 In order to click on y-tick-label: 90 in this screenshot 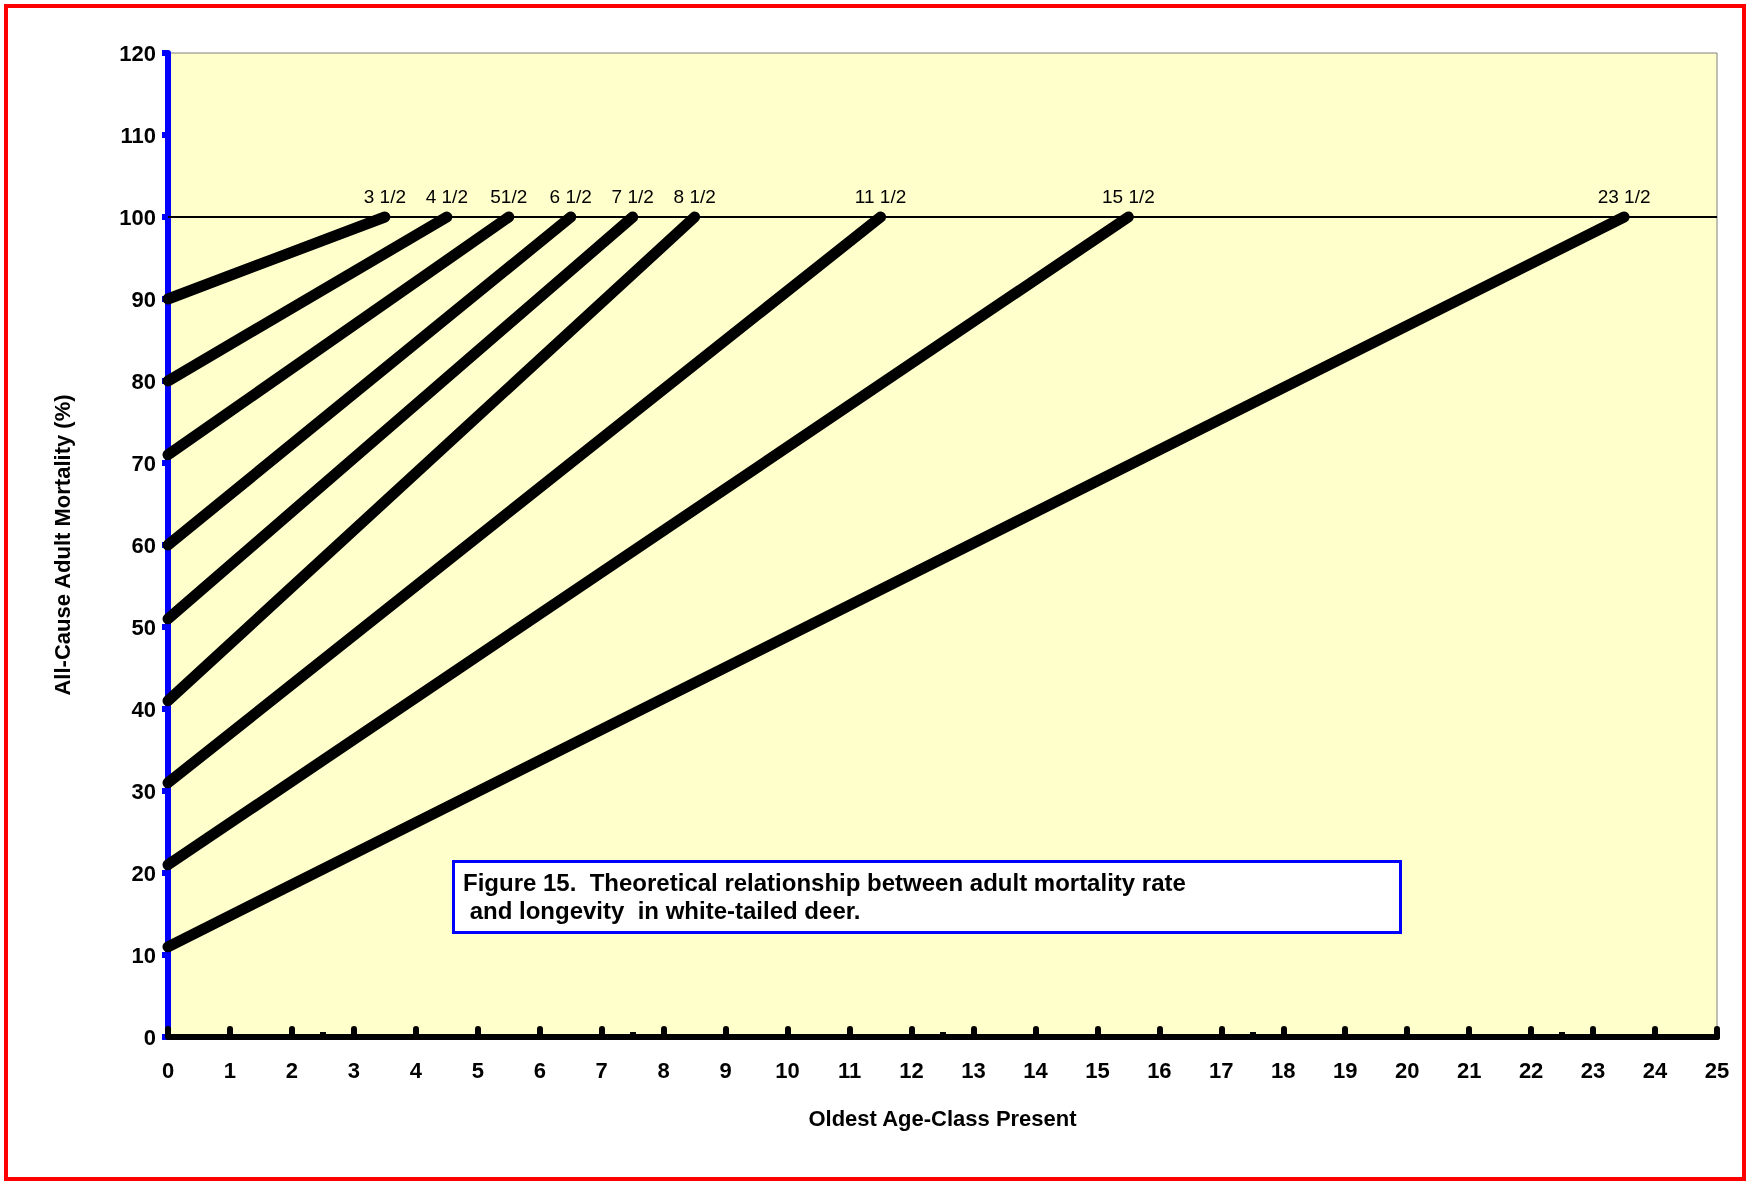, I will do `click(143, 299)`.